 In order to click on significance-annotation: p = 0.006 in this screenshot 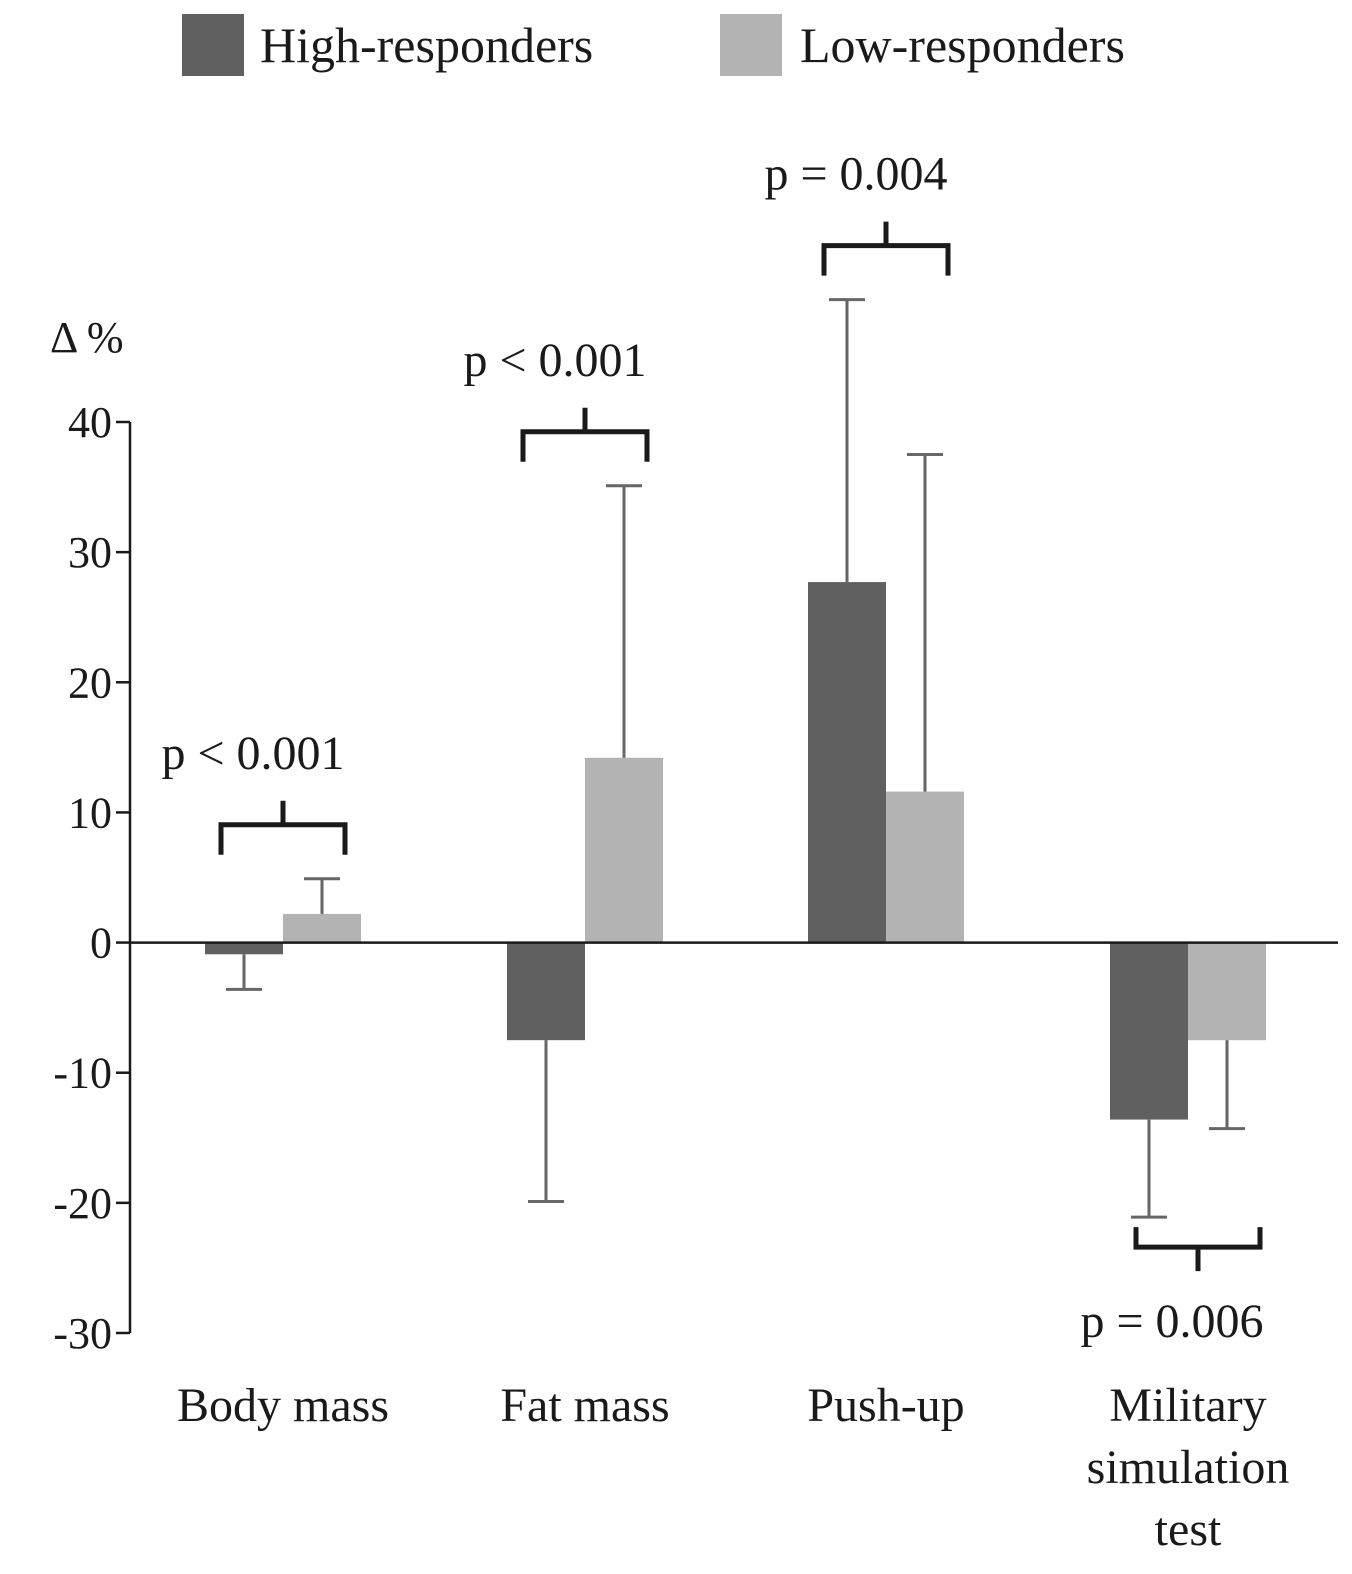, I will do `click(1172, 1287)`.